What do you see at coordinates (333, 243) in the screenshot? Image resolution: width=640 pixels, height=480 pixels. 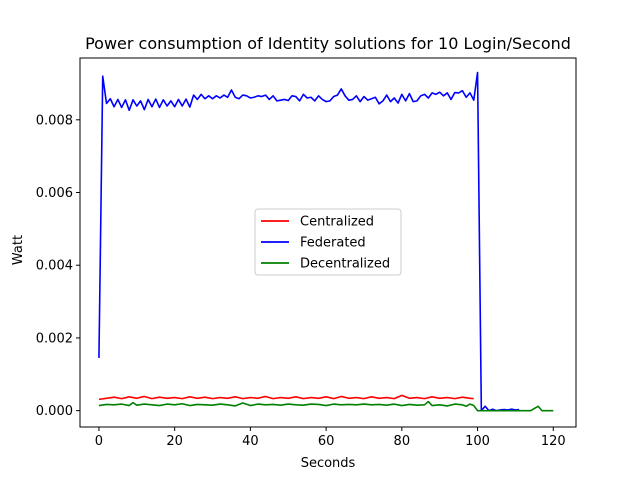 I see `legend-label-federated: Federated` at bounding box center [333, 243].